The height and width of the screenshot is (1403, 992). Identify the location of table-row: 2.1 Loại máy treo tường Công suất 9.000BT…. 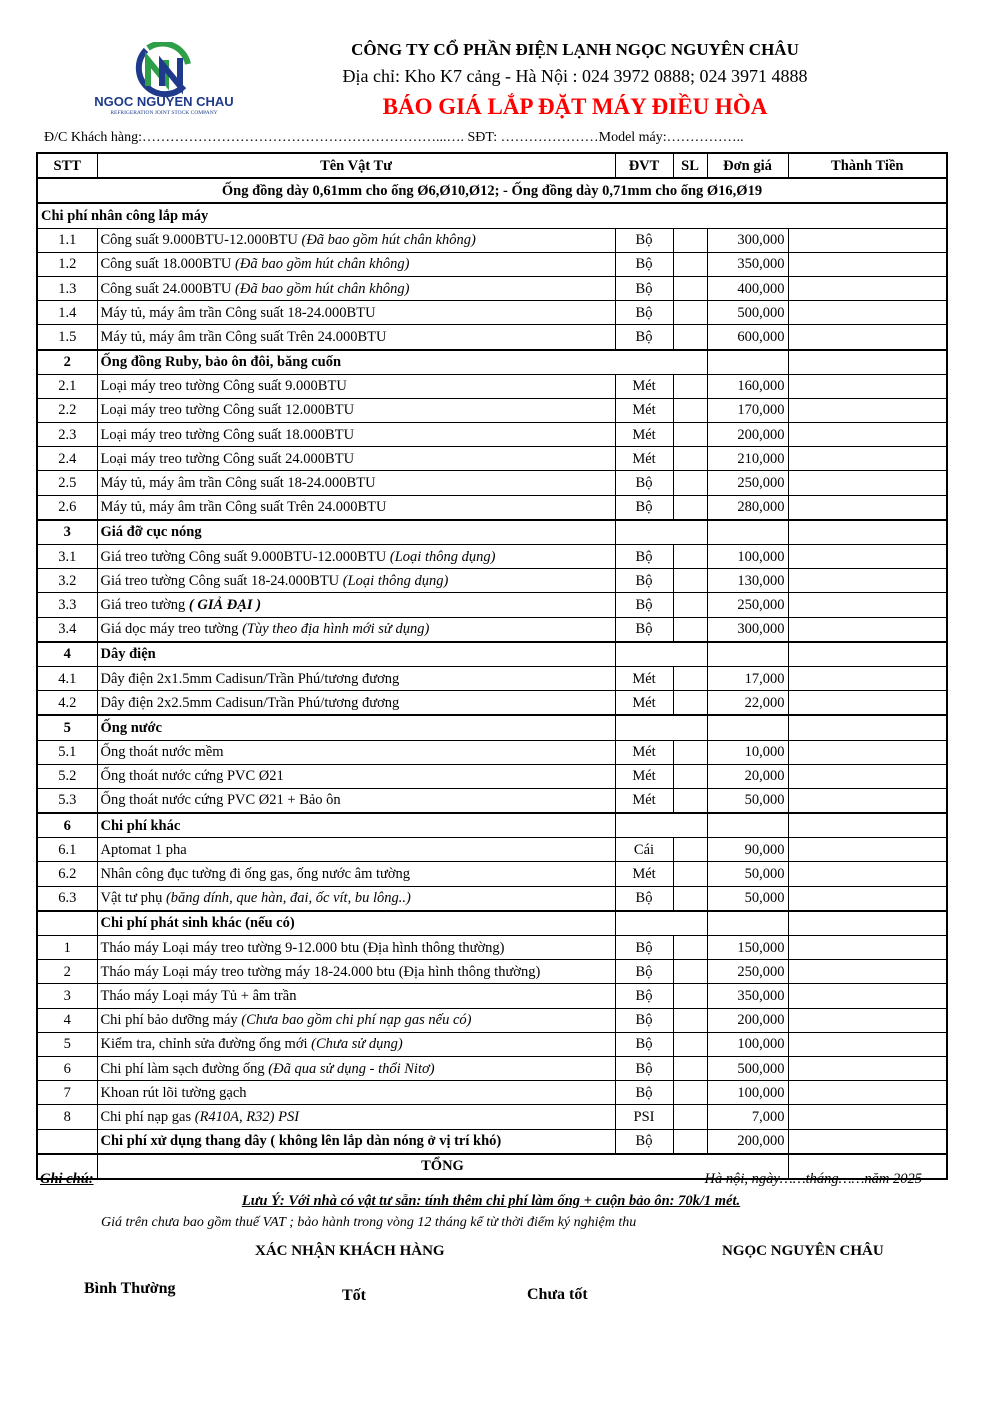
(492, 386).